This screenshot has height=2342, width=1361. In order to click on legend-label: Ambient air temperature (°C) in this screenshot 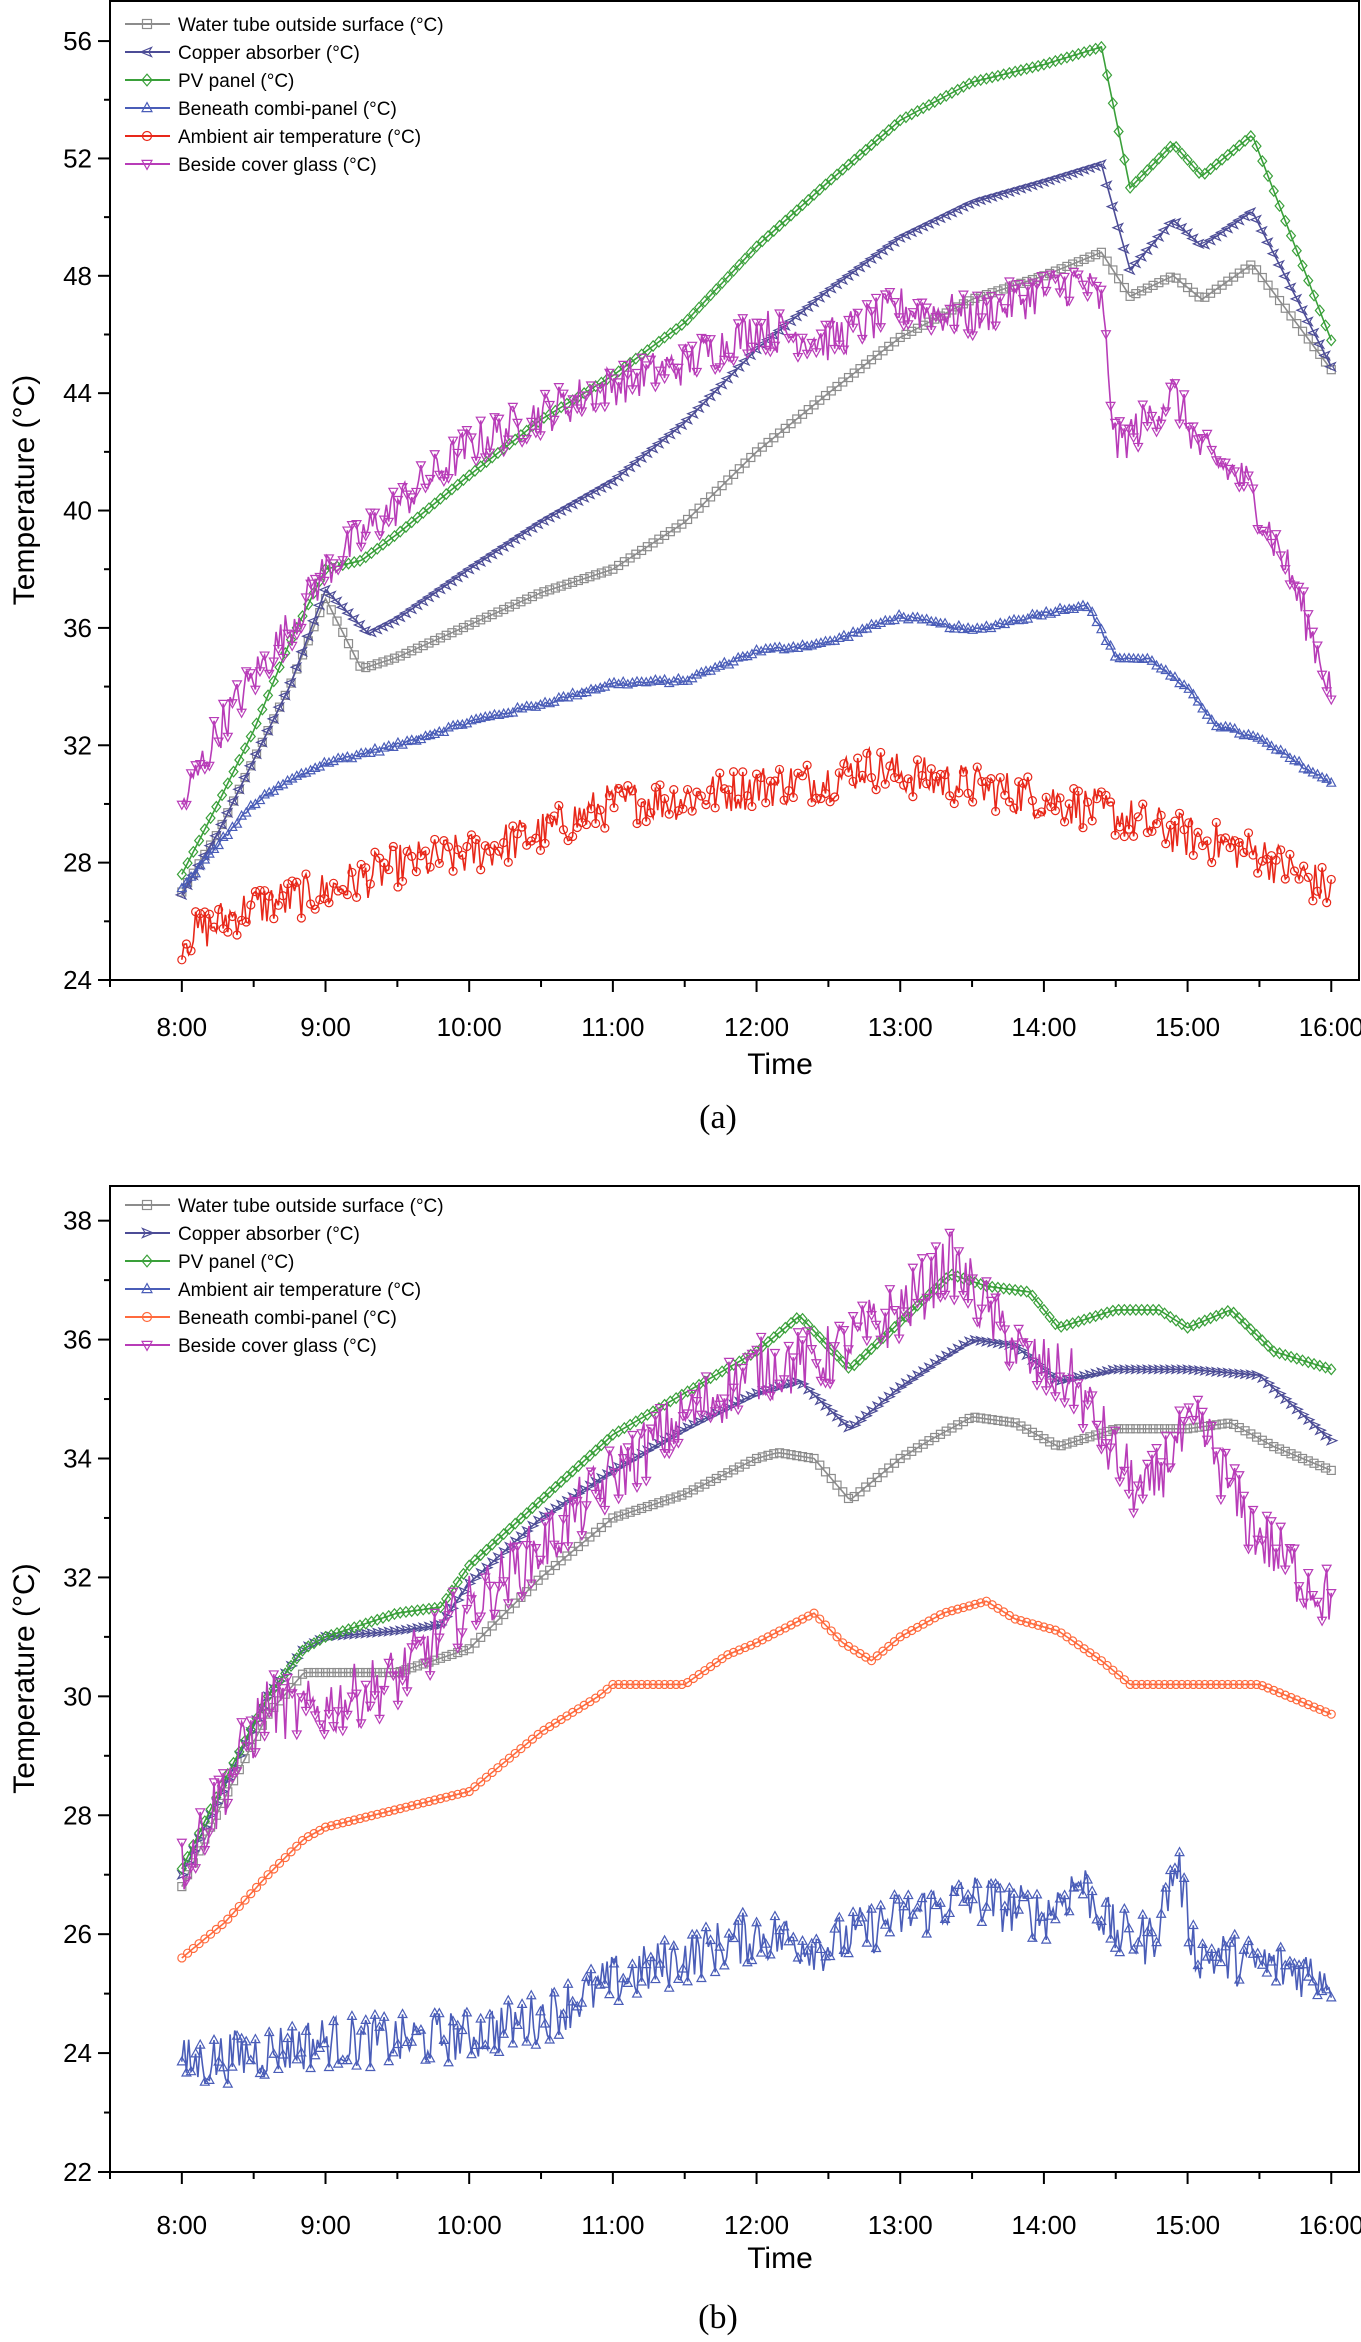, I will do `click(299, 137)`.